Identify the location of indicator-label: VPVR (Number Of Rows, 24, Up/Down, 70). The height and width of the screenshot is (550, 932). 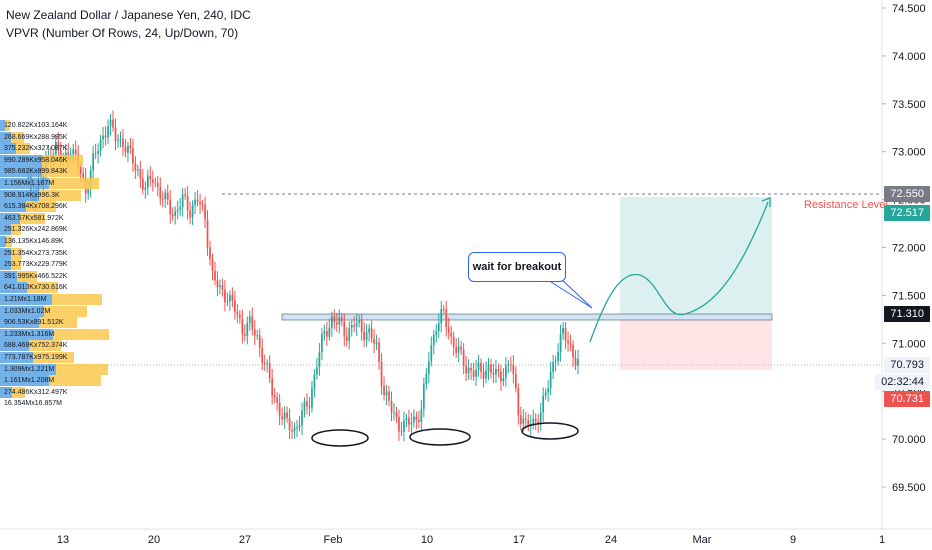
(122, 33).